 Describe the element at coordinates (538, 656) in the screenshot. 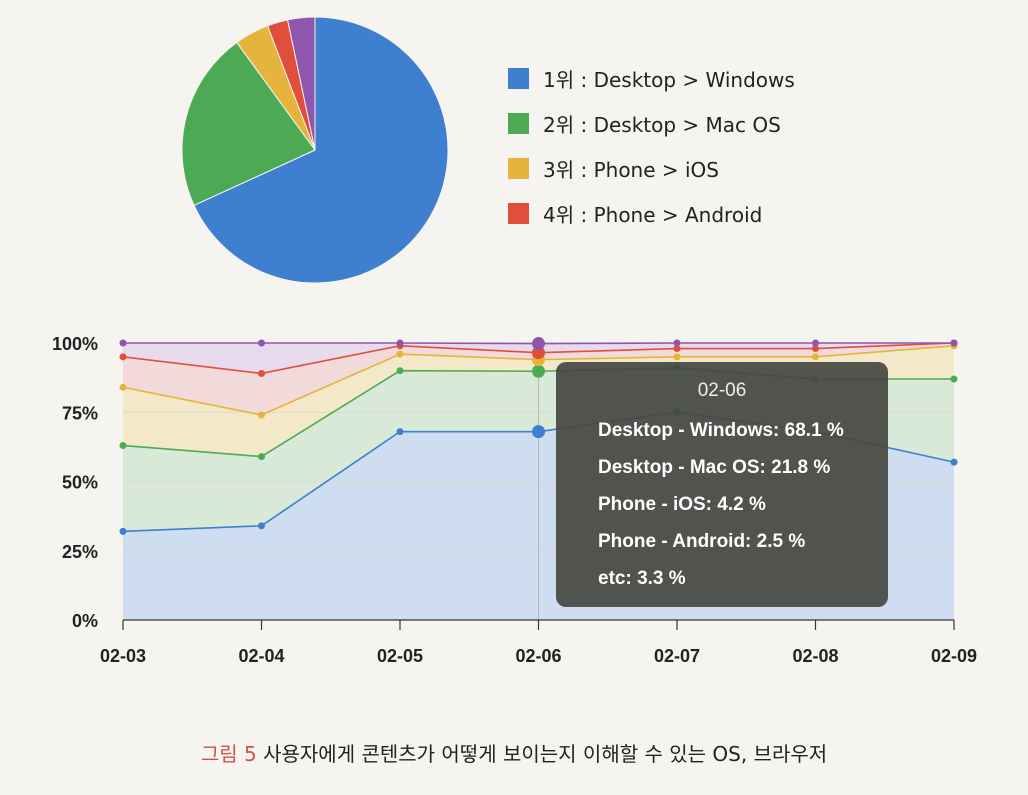

I see `x-tick-label: 02-06` at that location.